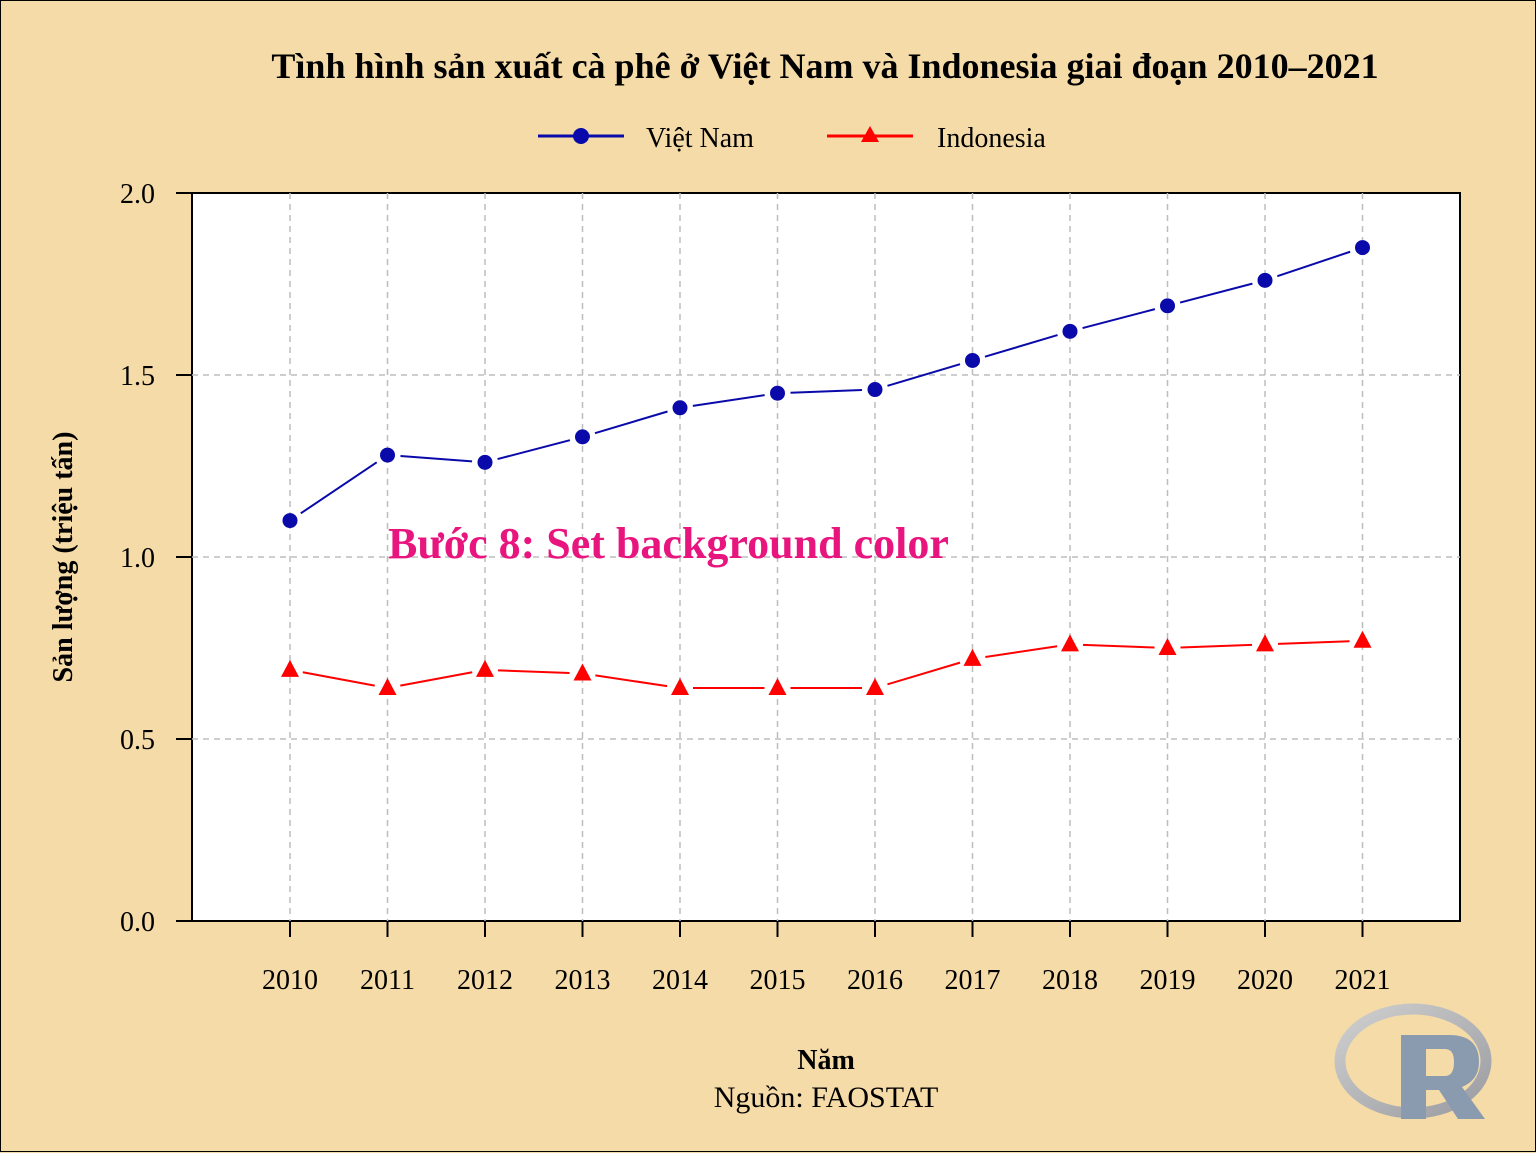  What do you see at coordinates (936, 138) in the screenshot?
I see `legend-item-indonesia: Indonesia` at bounding box center [936, 138].